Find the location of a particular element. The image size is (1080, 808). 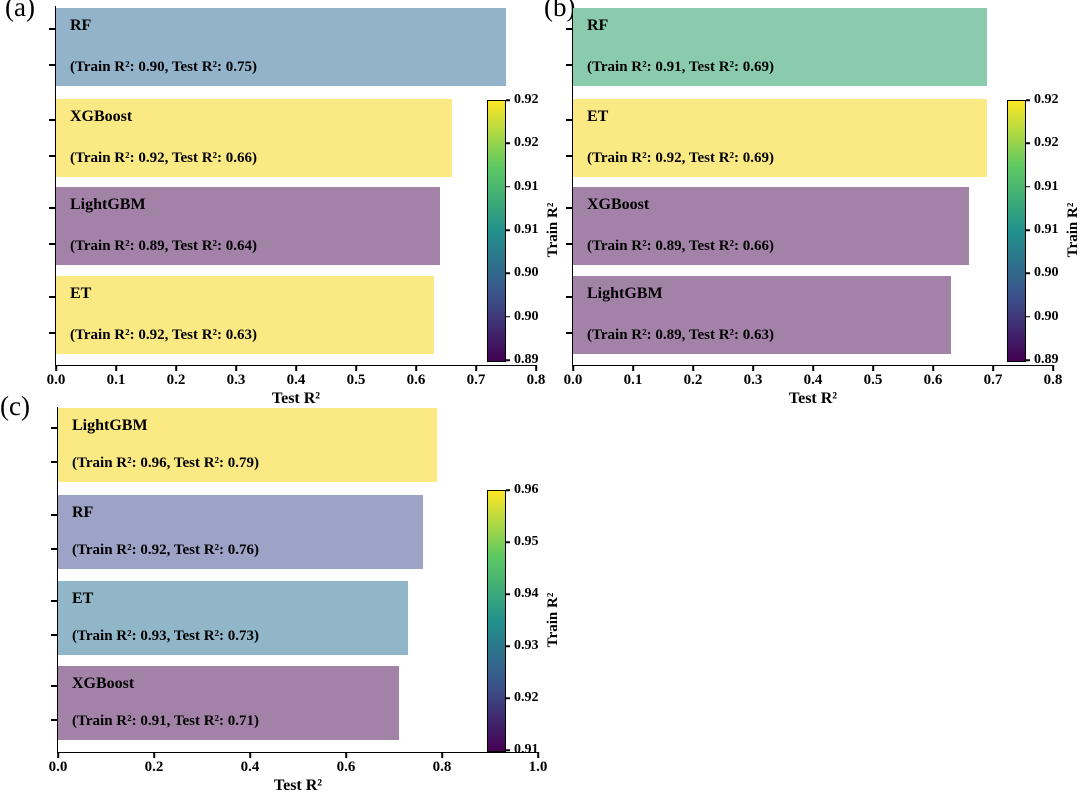

bar-model-name: RF is located at coordinates (81, 25).